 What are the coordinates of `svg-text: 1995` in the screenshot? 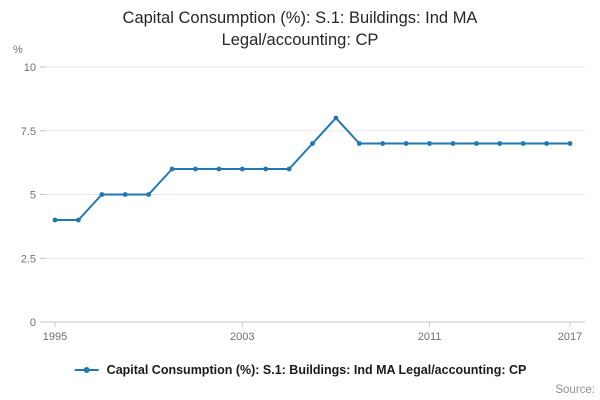 It's located at (55, 337).